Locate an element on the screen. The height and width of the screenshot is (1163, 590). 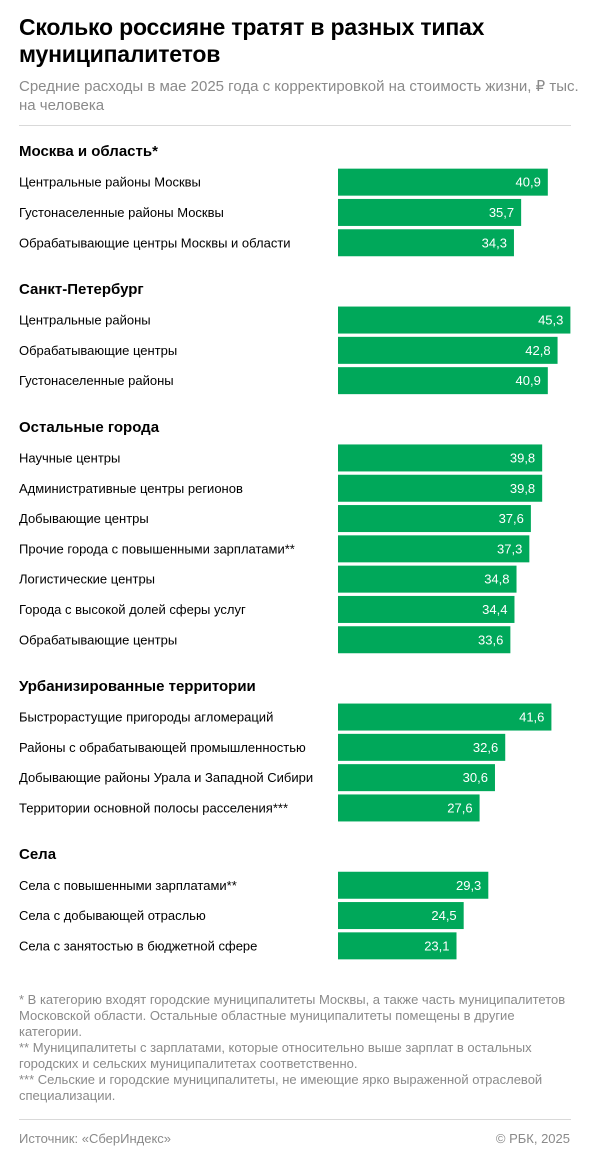
value-label: 33,6 is located at coordinates (490, 639).